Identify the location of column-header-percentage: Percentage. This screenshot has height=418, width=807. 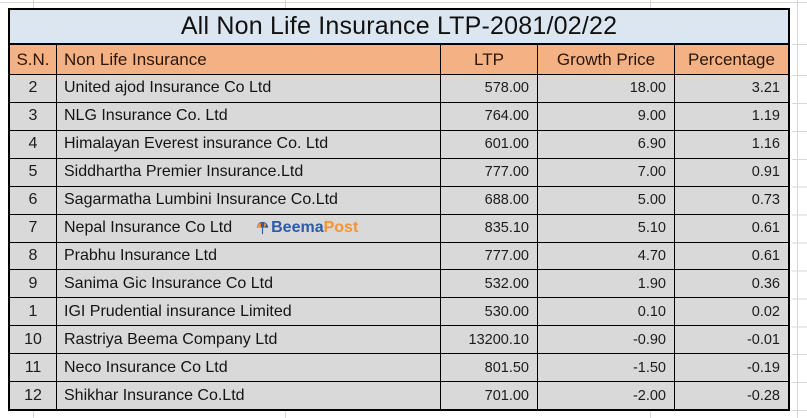
(731, 59).